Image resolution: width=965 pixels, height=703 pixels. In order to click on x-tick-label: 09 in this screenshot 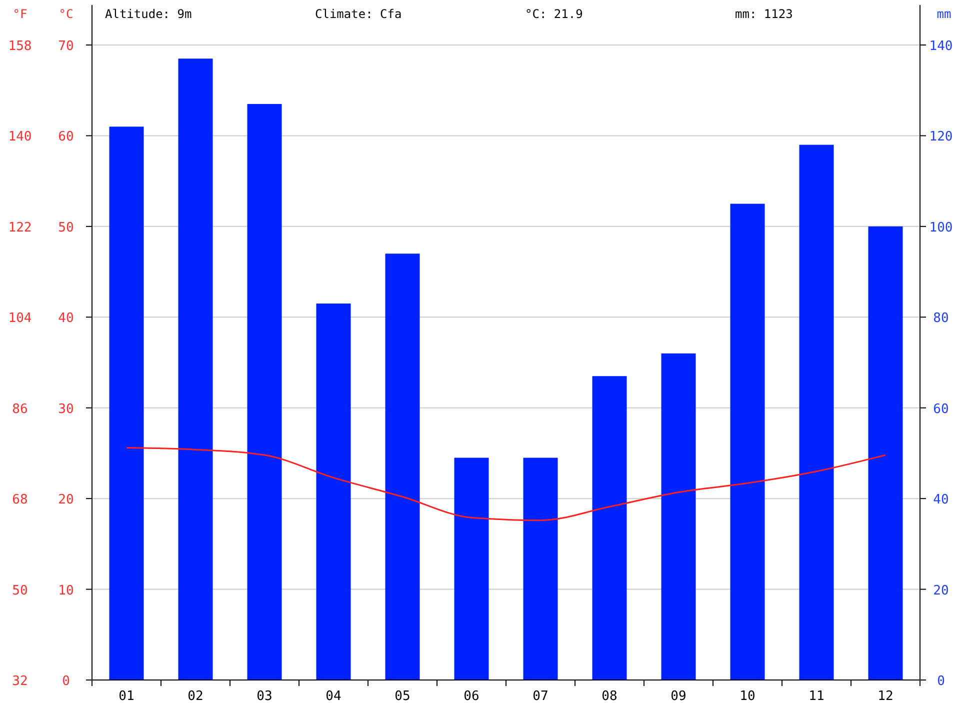, I will do `click(678, 696)`.